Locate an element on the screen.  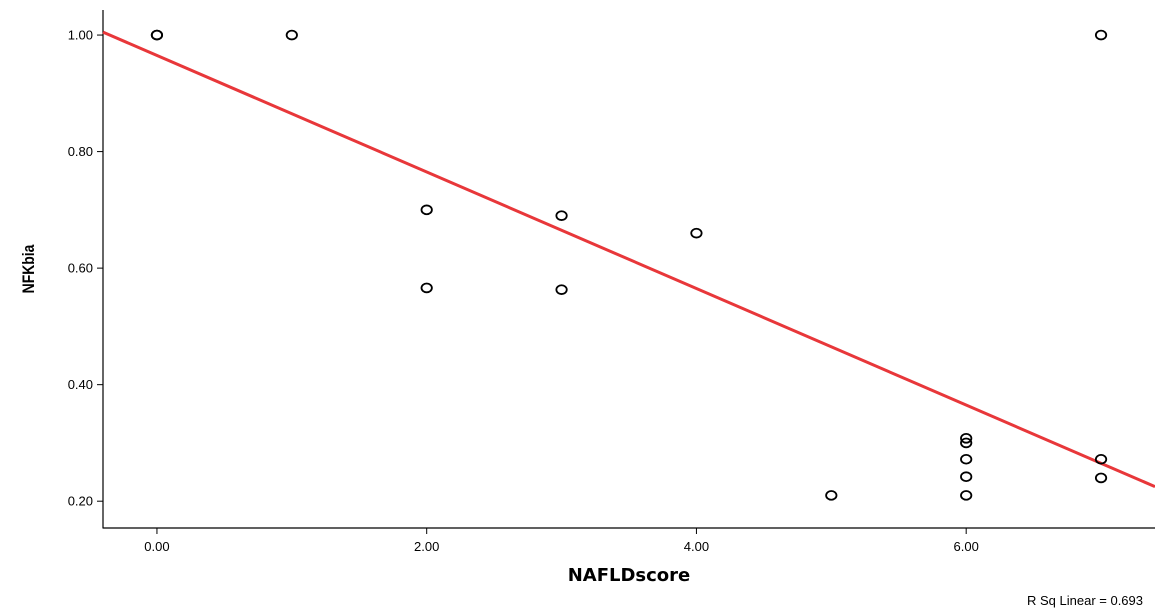
y-tick-label: 0.80 is located at coordinates (80, 151).